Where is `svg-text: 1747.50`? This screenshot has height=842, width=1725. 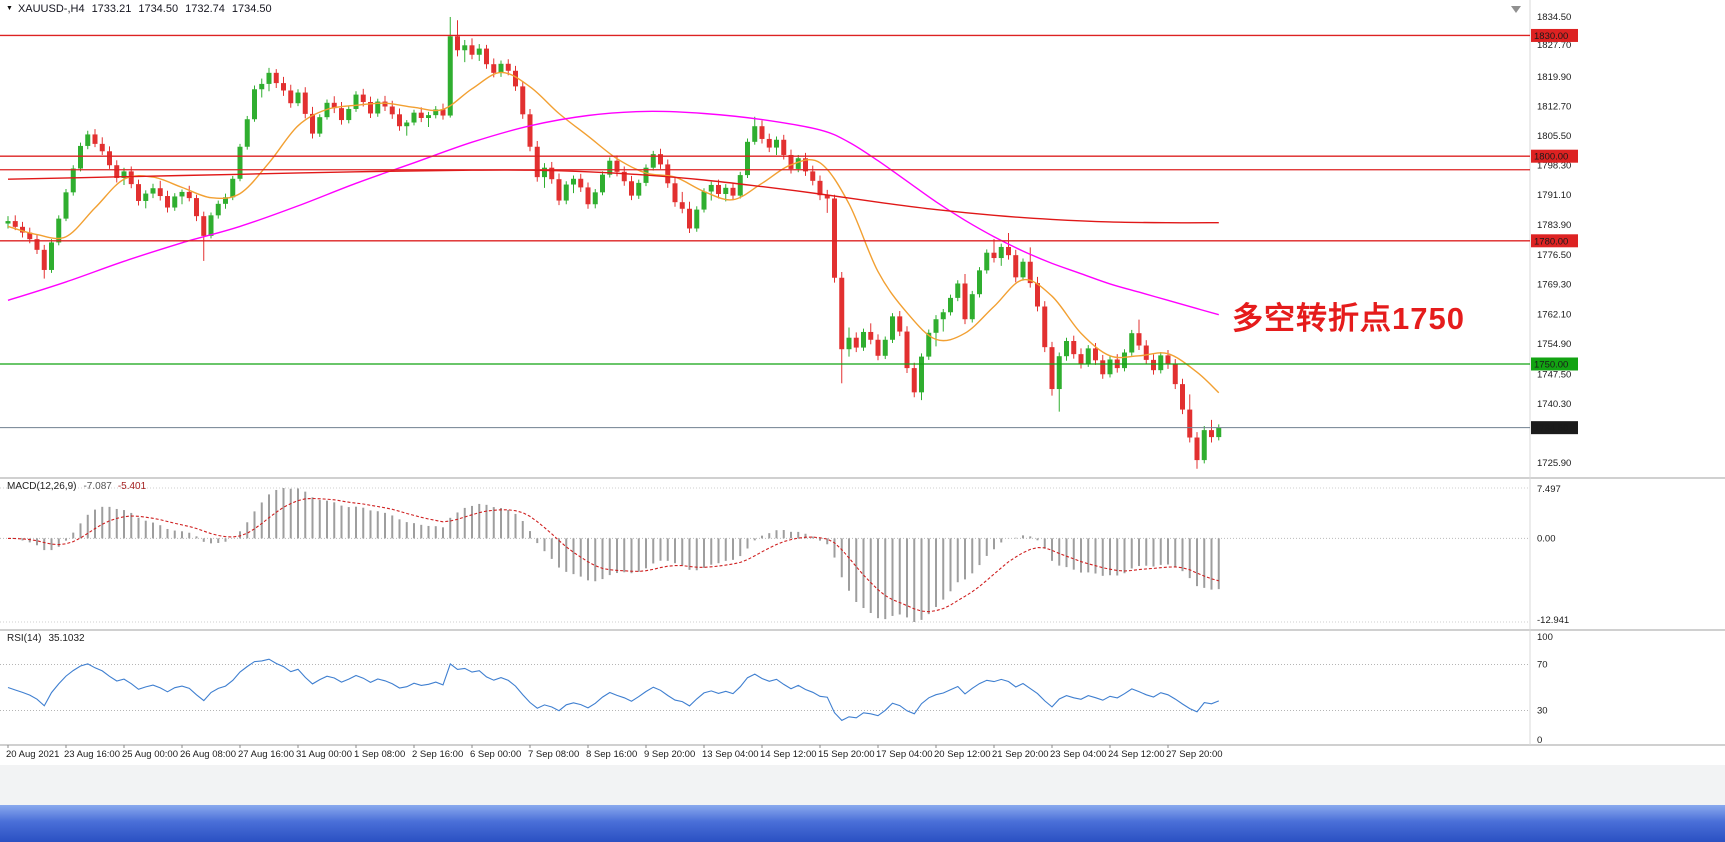
svg-text: 1747.50 is located at coordinates (1554, 374).